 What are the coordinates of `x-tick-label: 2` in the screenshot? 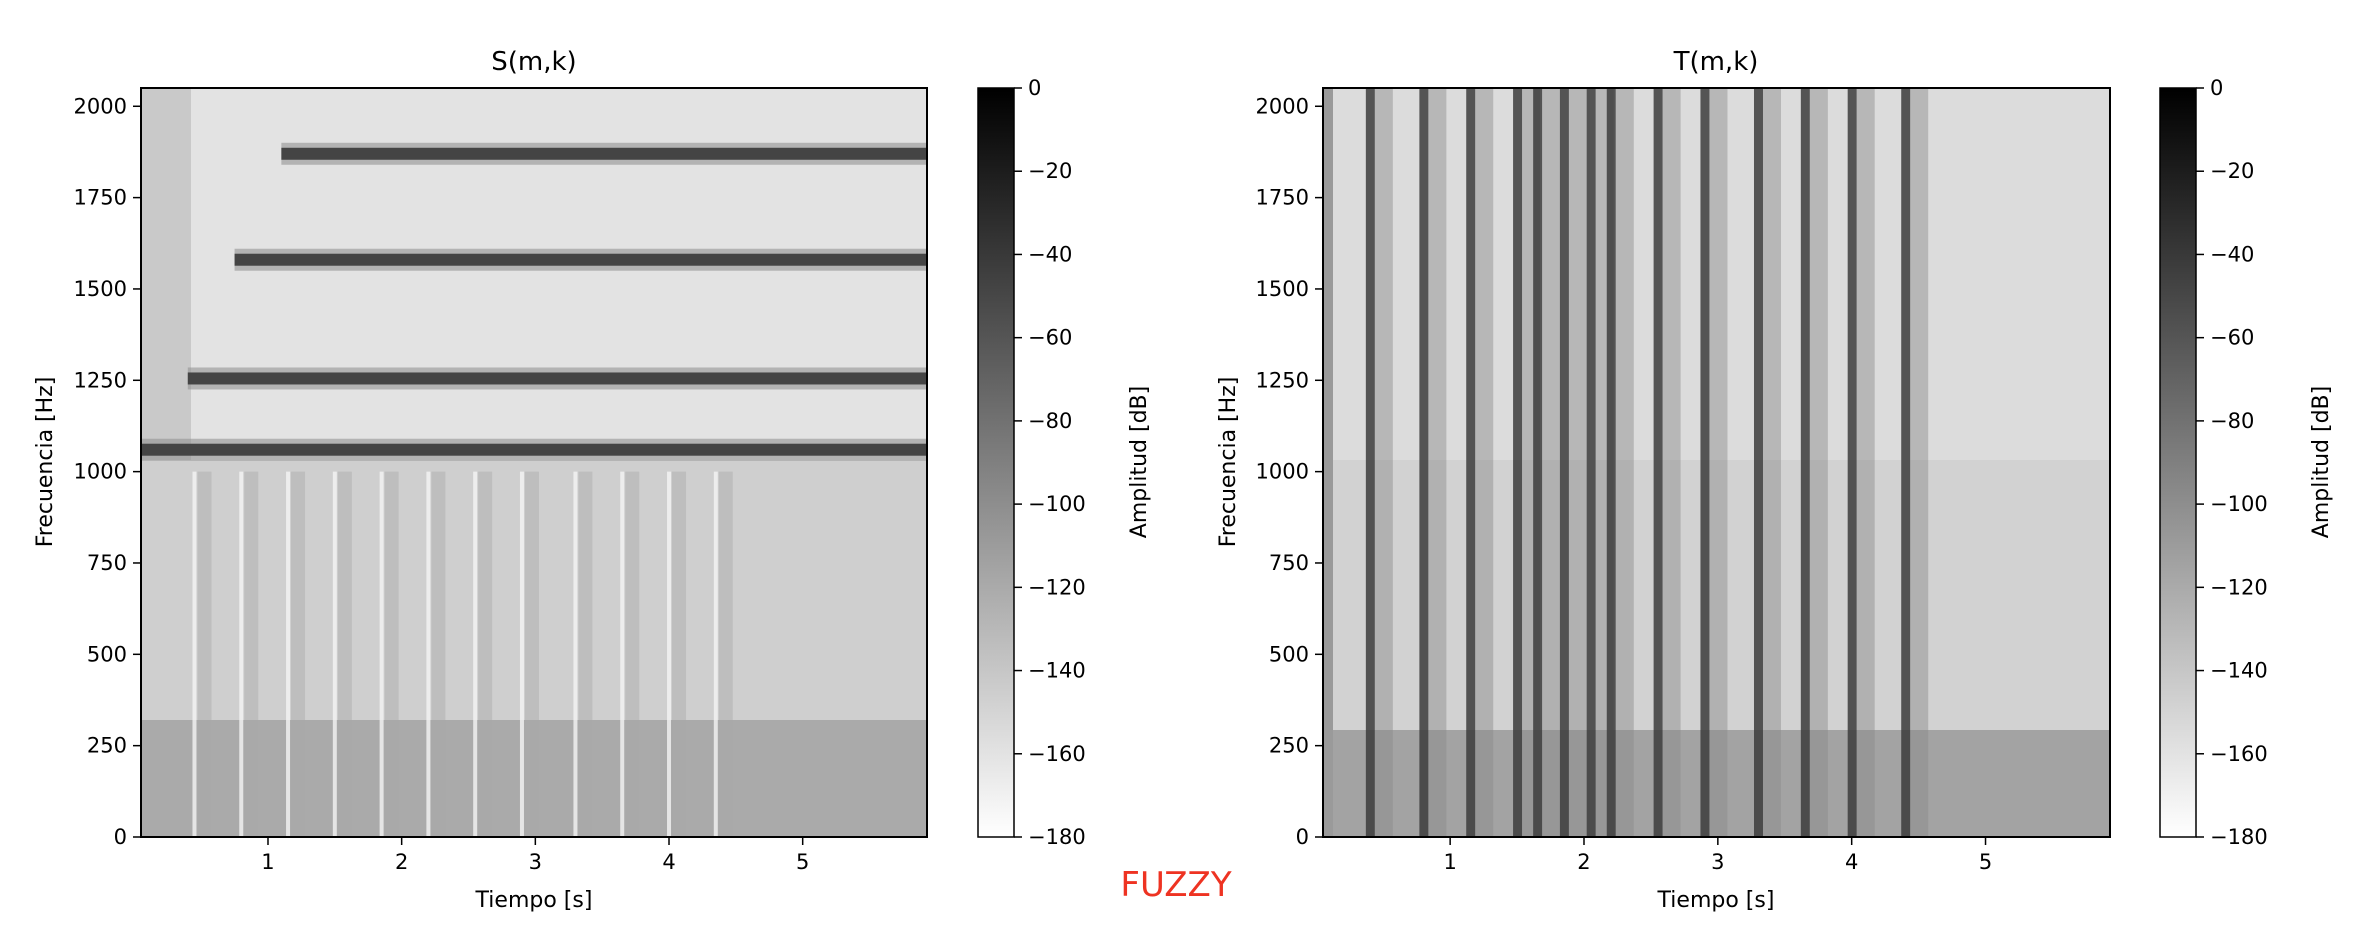 It's located at (401, 862).